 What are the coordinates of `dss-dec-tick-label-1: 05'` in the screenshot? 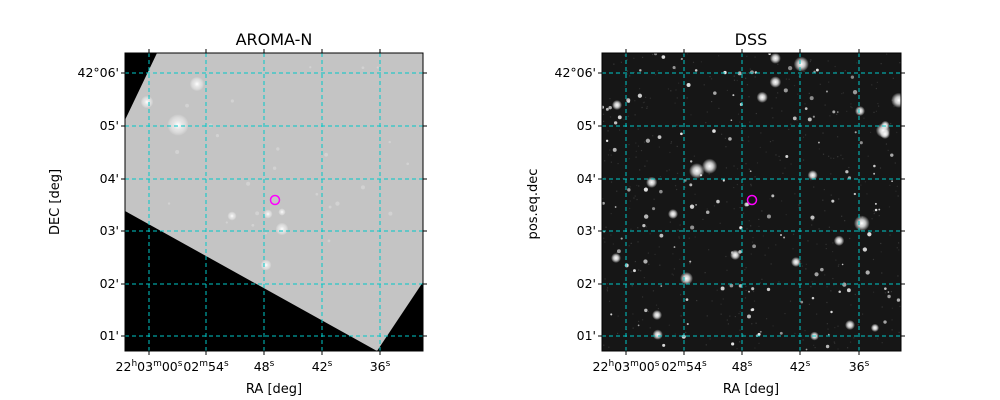 It's located at (586, 125).